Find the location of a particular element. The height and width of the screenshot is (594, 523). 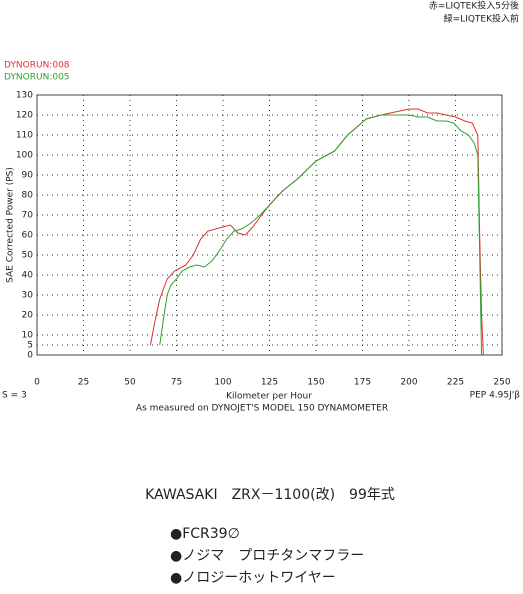

y-tick-label: 0 is located at coordinates (30, 356).